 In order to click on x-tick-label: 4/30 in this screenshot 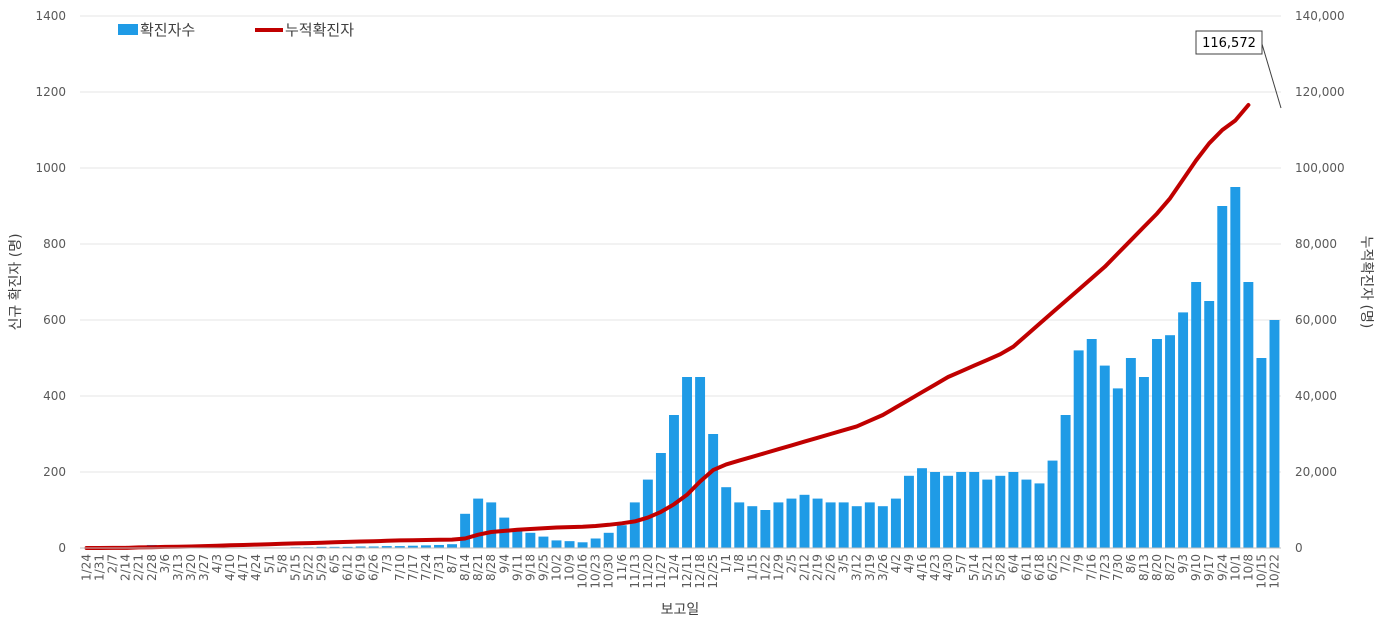, I will do `click(948, 567)`.